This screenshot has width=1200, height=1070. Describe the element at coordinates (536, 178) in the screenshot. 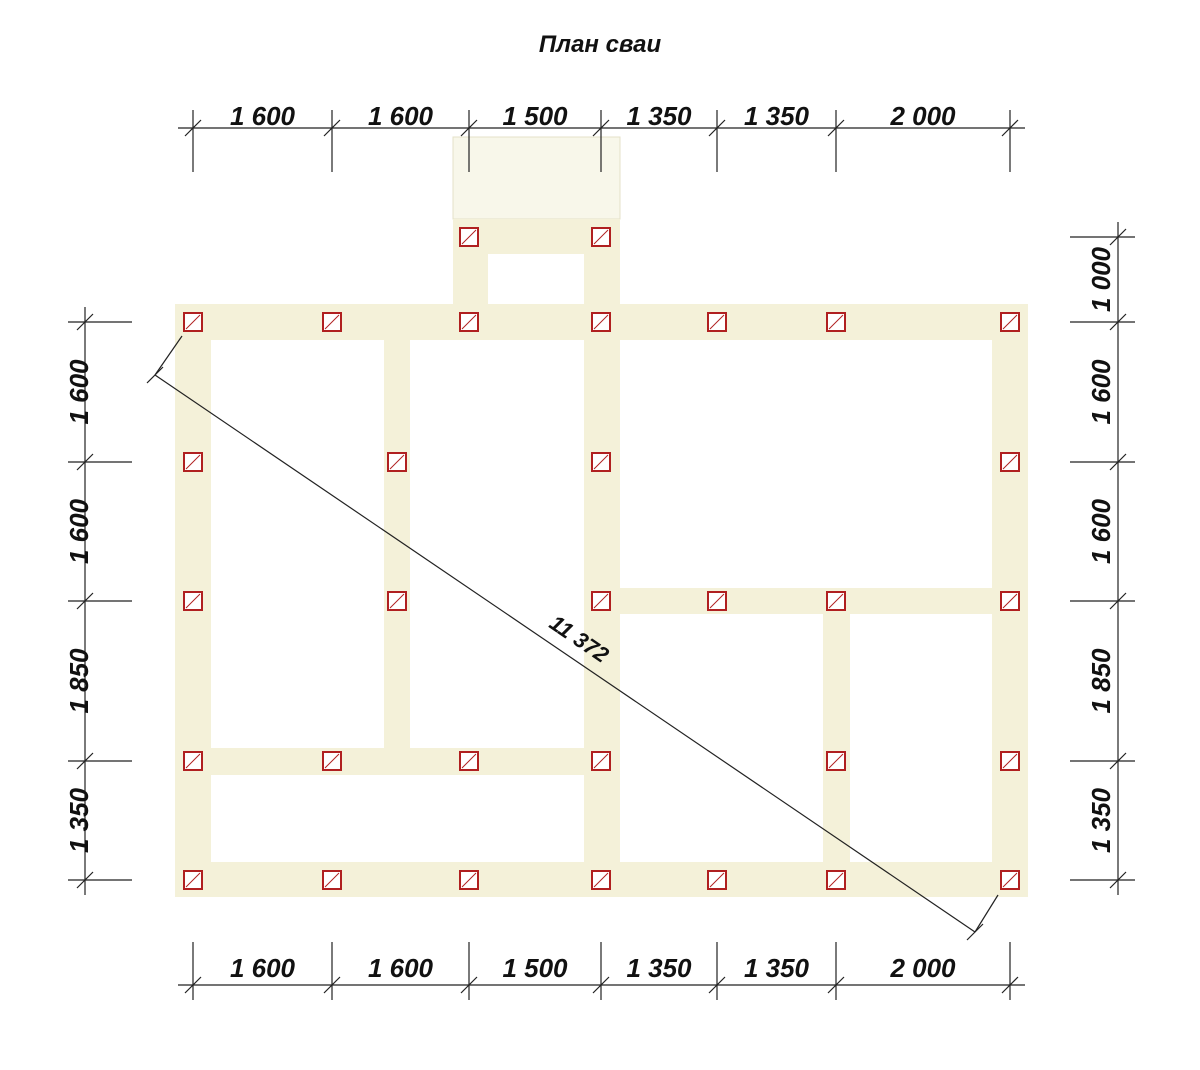

I see `porch` at that location.